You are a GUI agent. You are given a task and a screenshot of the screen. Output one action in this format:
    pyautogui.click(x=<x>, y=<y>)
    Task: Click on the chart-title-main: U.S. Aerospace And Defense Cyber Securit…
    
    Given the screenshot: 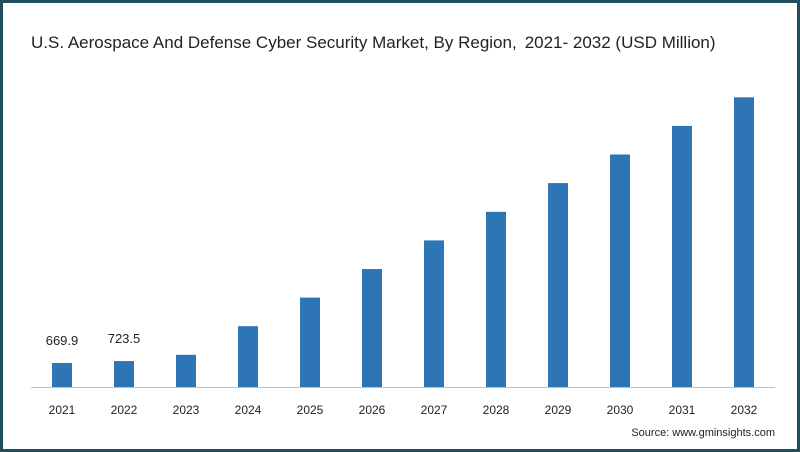 What is the action you would take?
    pyautogui.click(x=274, y=42)
    